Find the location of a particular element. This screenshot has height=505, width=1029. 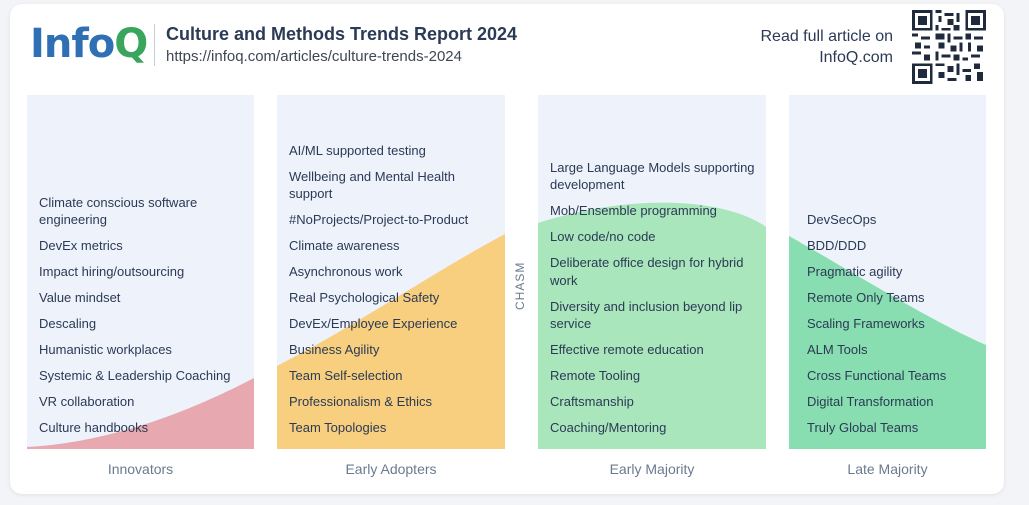

list-item: Asynchronous work is located at coordinates (346, 271).